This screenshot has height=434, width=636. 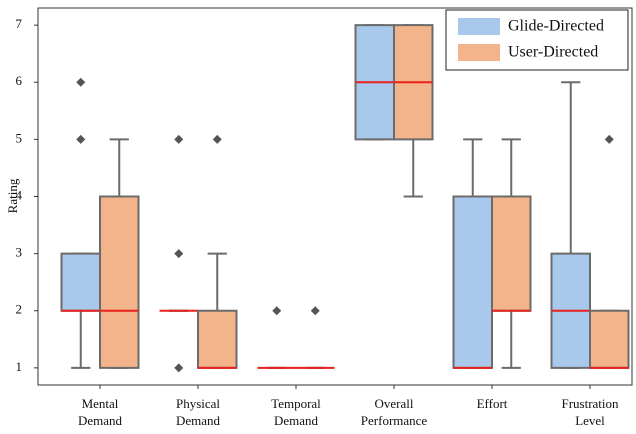 What do you see at coordinates (492, 403) in the screenshot?
I see `x-tick-label: Effort` at bounding box center [492, 403].